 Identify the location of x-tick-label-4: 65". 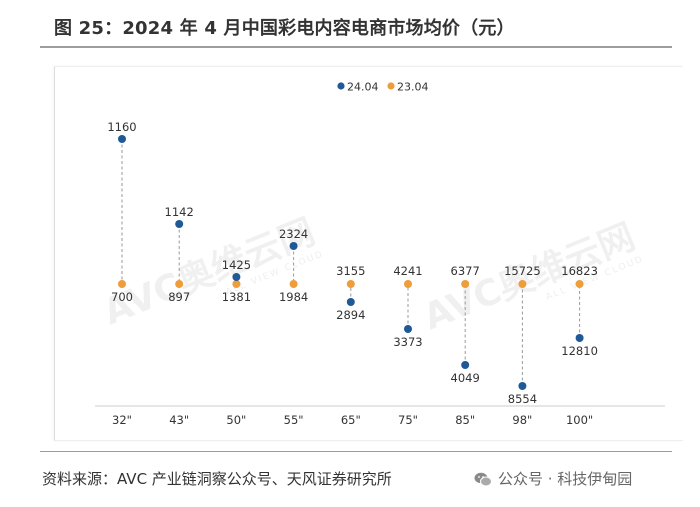
(351, 420).